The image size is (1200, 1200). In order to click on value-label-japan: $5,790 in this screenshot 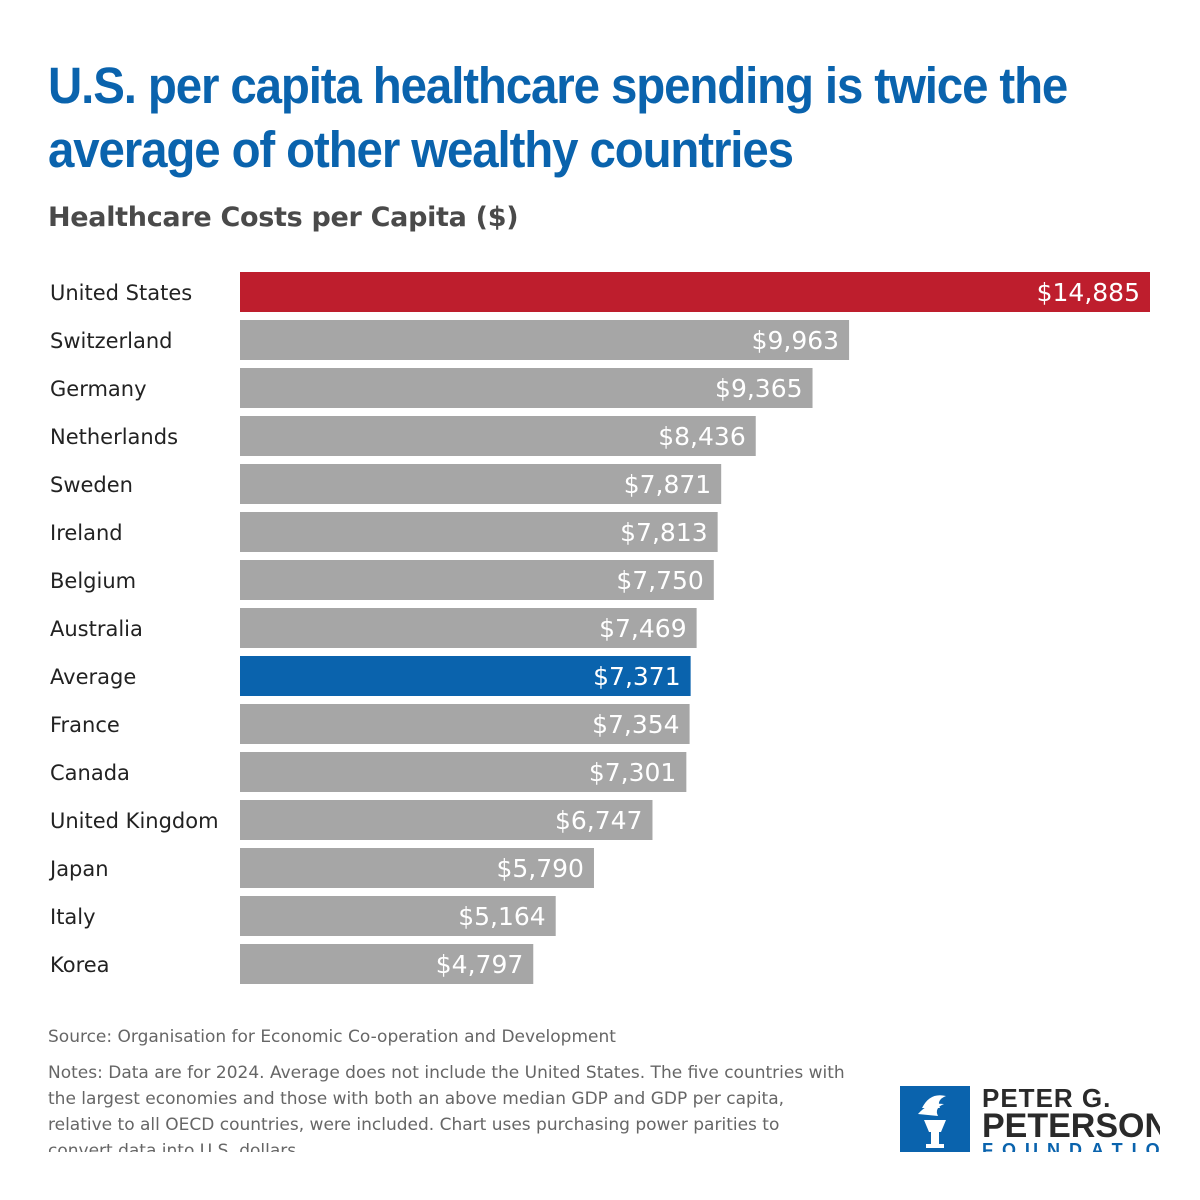, I will do `click(539, 868)`.